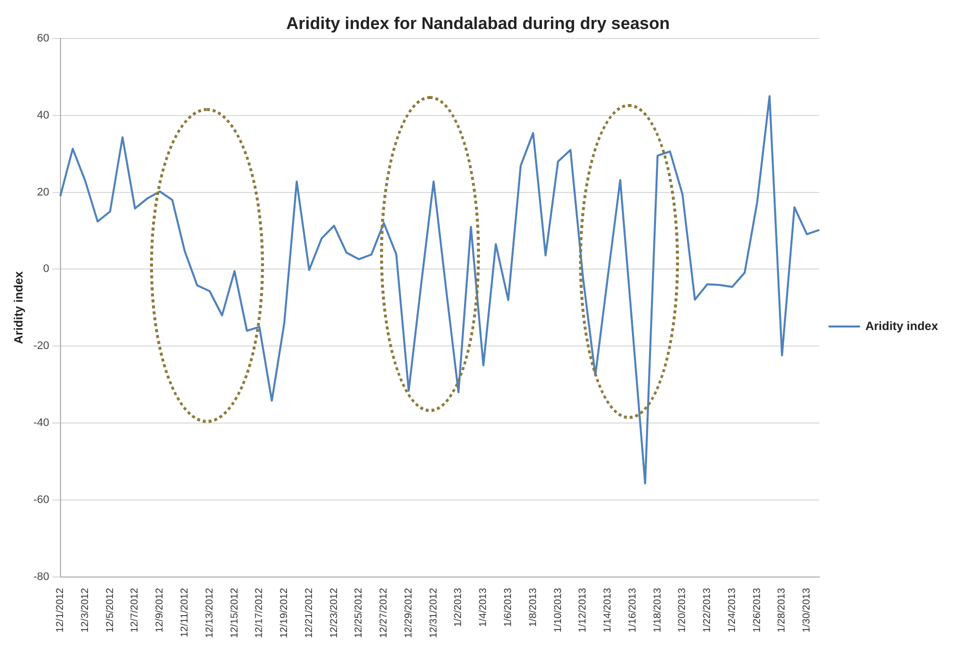 The height and width of the screenshot is (649, 966). I want to click on x-tick-label: 12/5/2012, so click(110, 610).